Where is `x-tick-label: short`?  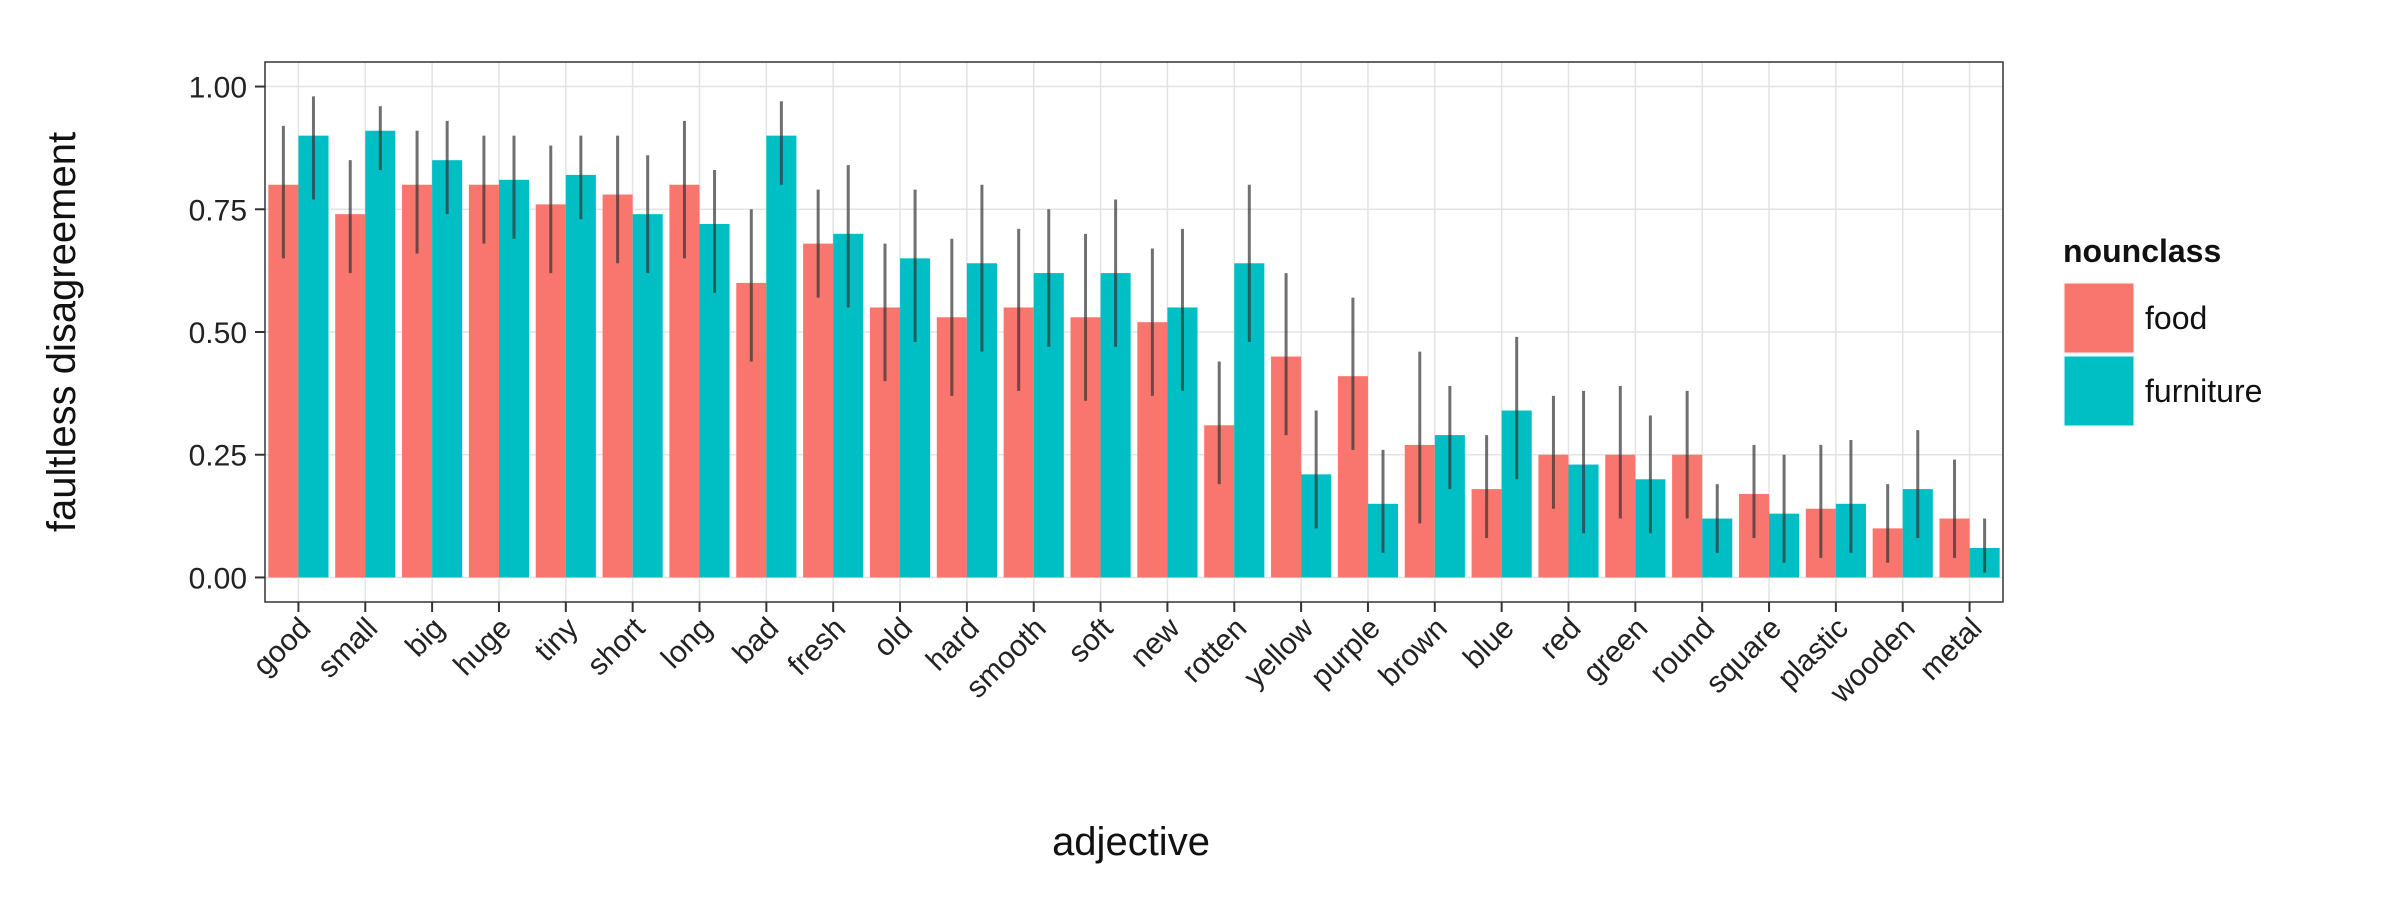
x-tick-label: short is located at coordinates (616, 646).